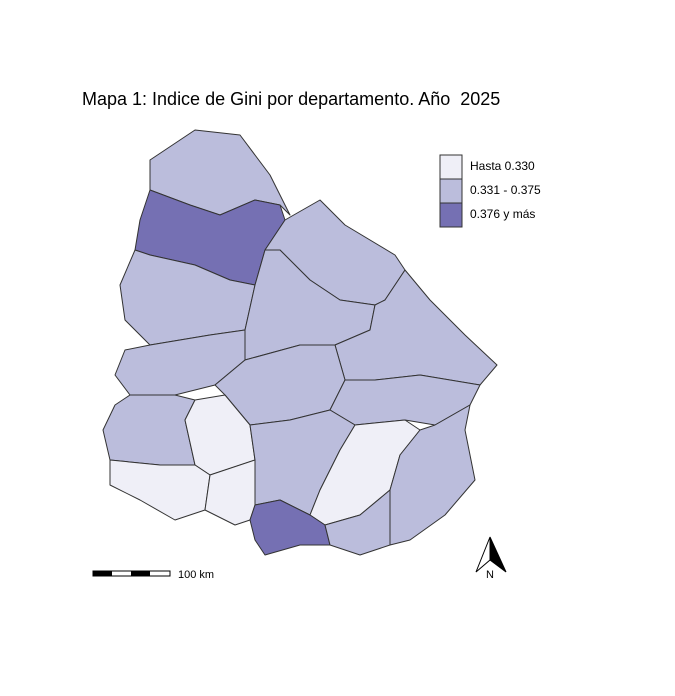  Describe the element at coordinates (498, 554) in the screenshot. I see `north-arrow-right` at that location.